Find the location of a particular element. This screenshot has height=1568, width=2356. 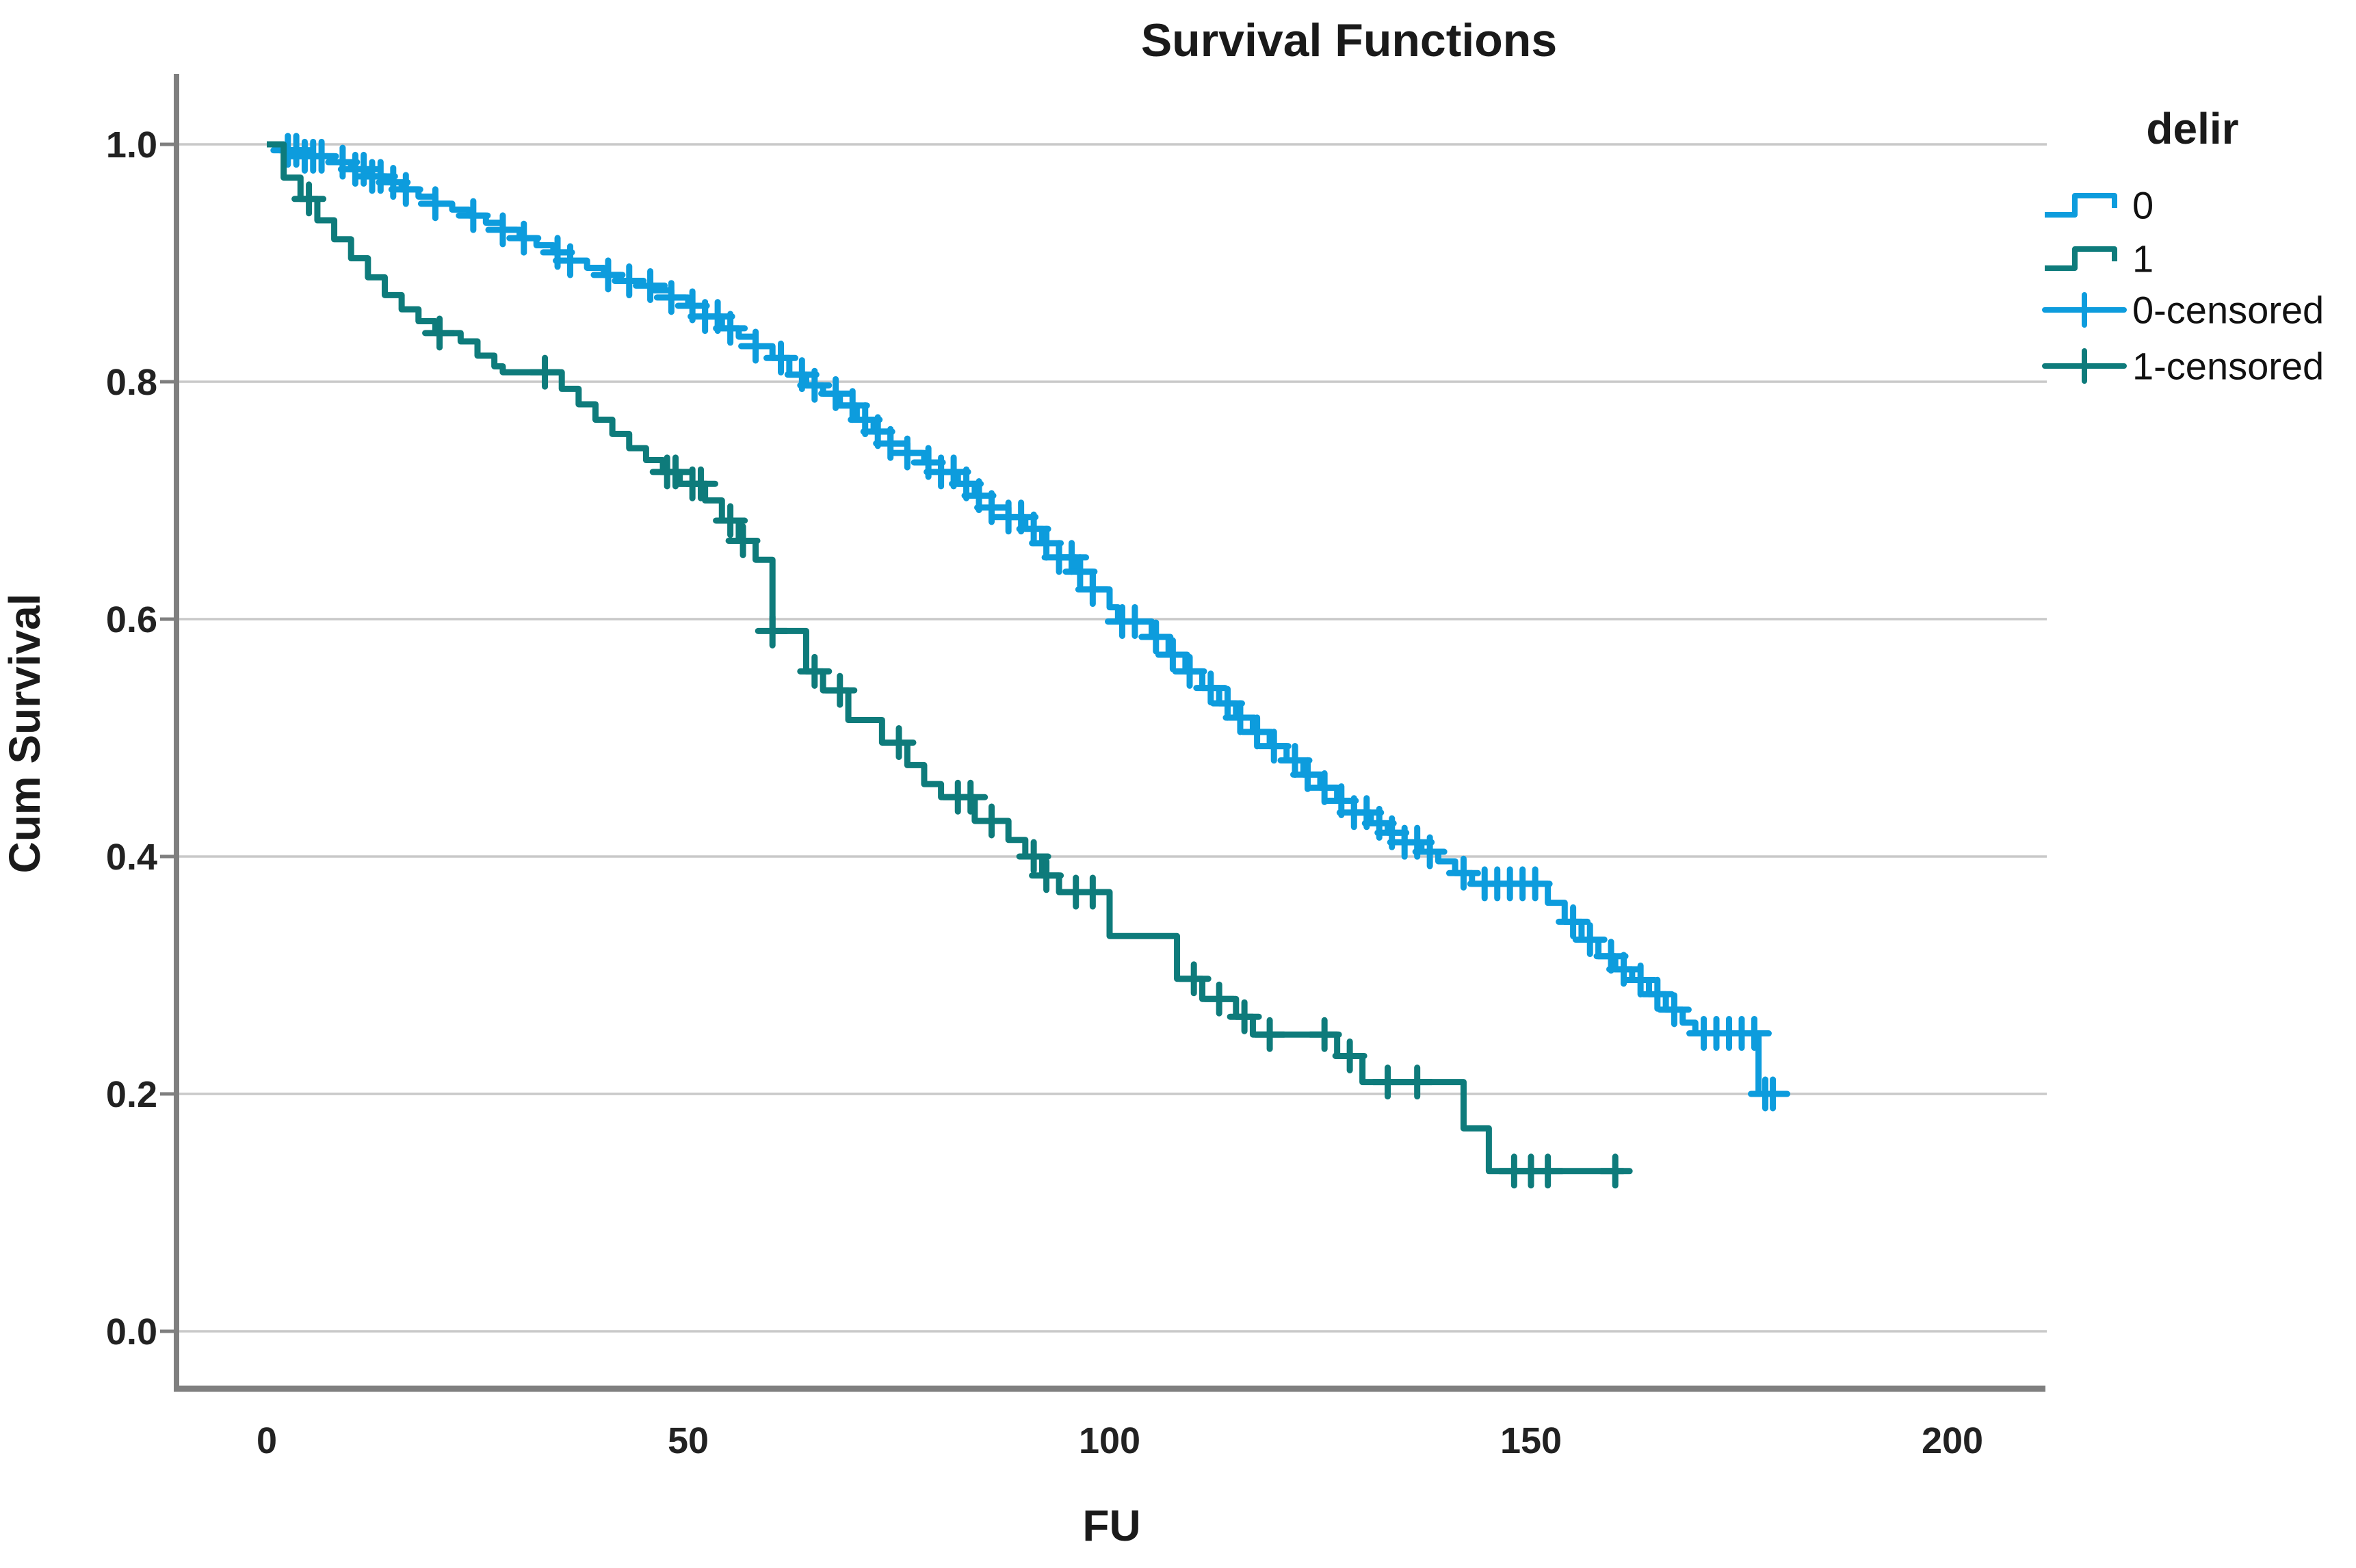

chart-title: Survival Functions is located at coordinates (1349, 40).